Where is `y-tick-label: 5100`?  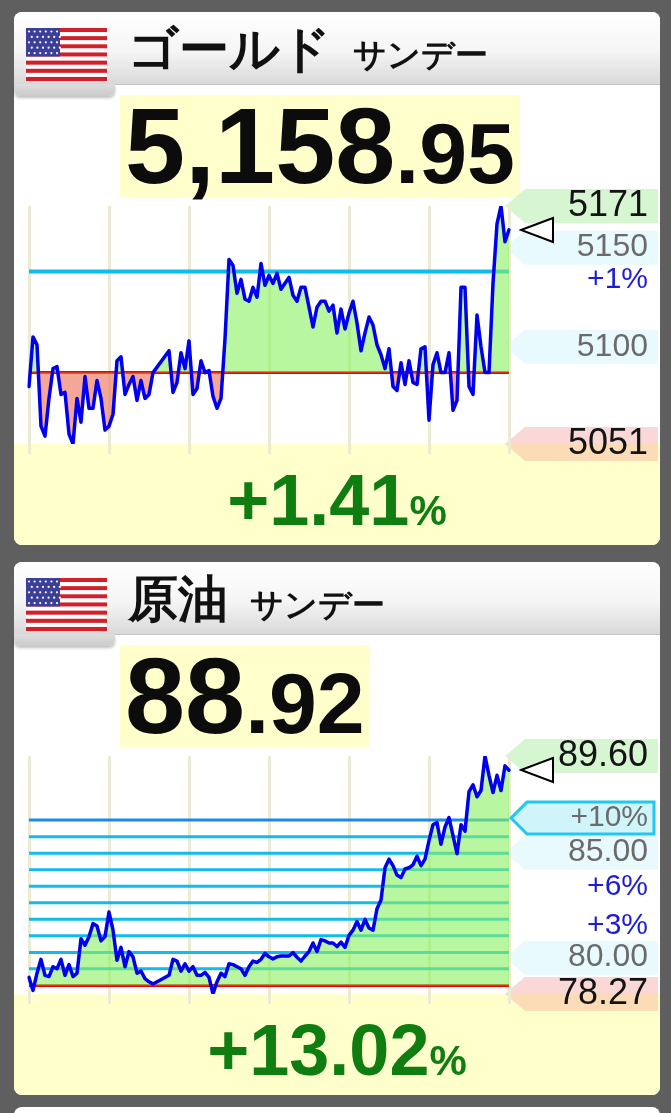 y-tick-label: 5100 is located at coordinates (612, 344).